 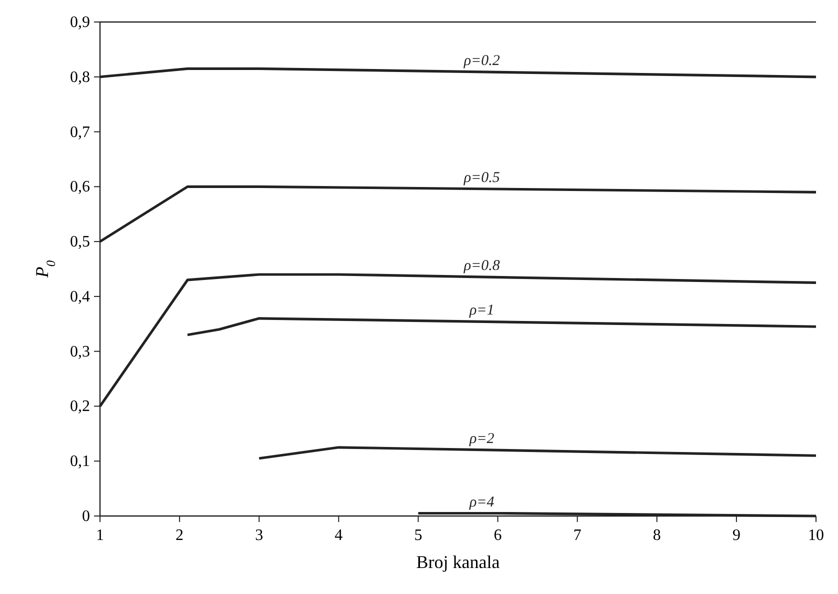 I want to click on series-label: ρ=2, so click(x=481, y=438).